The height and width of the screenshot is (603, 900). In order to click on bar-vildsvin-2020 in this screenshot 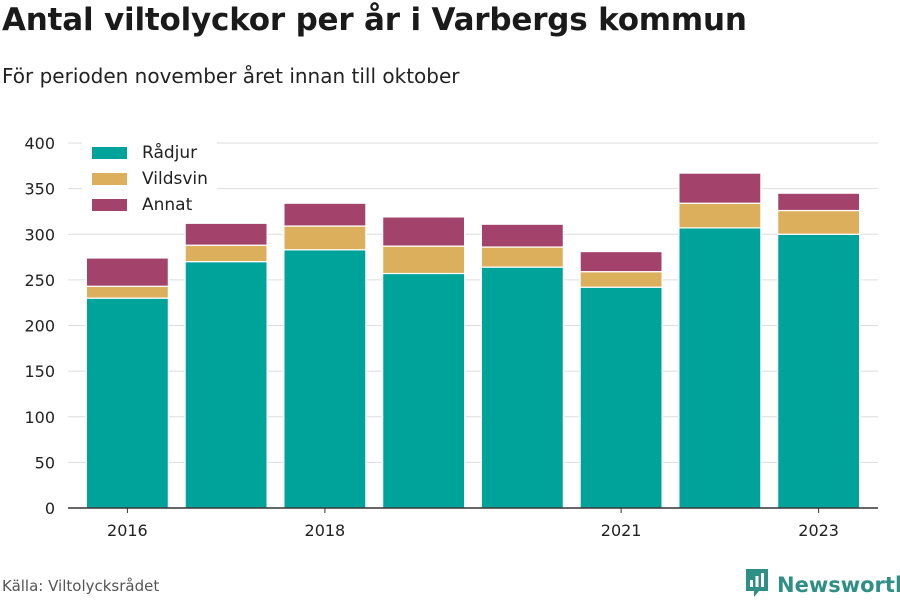, I will do `click(522, 257)`.